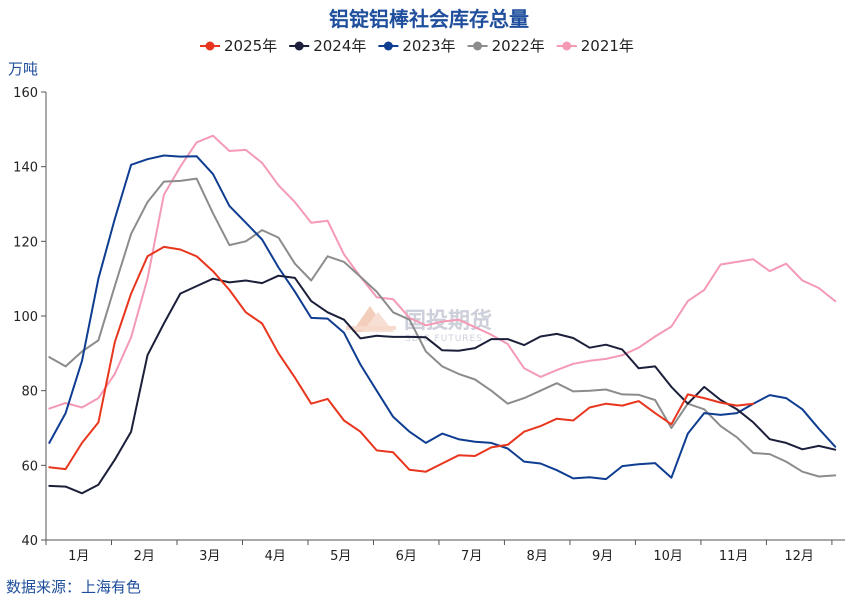  What do you see at coordinates (209, 556) in the screenshot?
I see `x-tick-label: 3月` at bounding box center [209, 556].